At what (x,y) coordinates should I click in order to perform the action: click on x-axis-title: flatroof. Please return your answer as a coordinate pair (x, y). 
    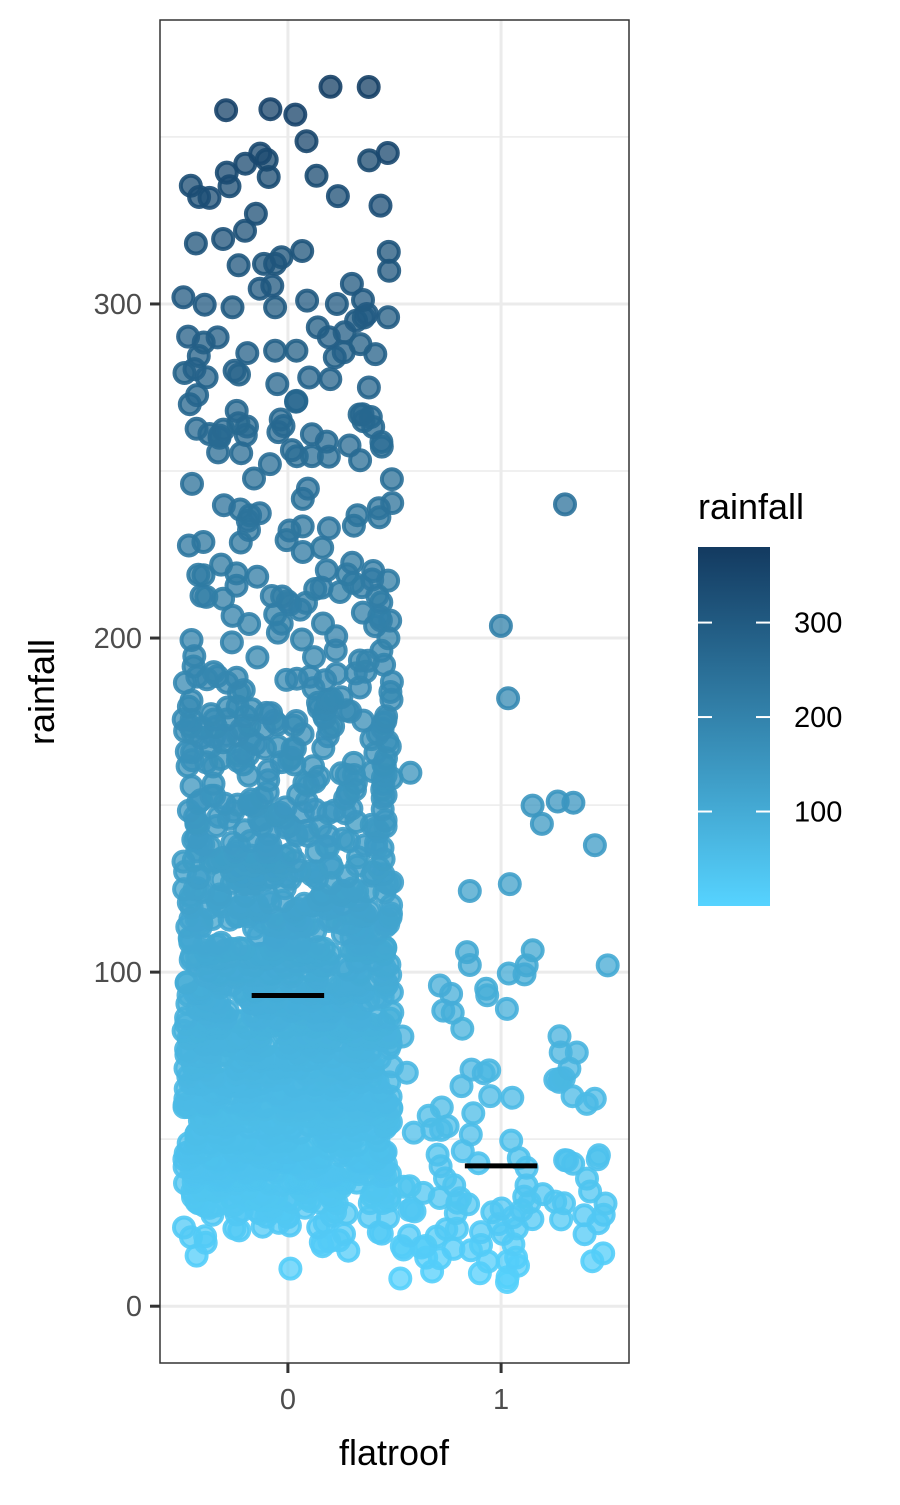
    Looking at the image, I should click on (394, 1452).